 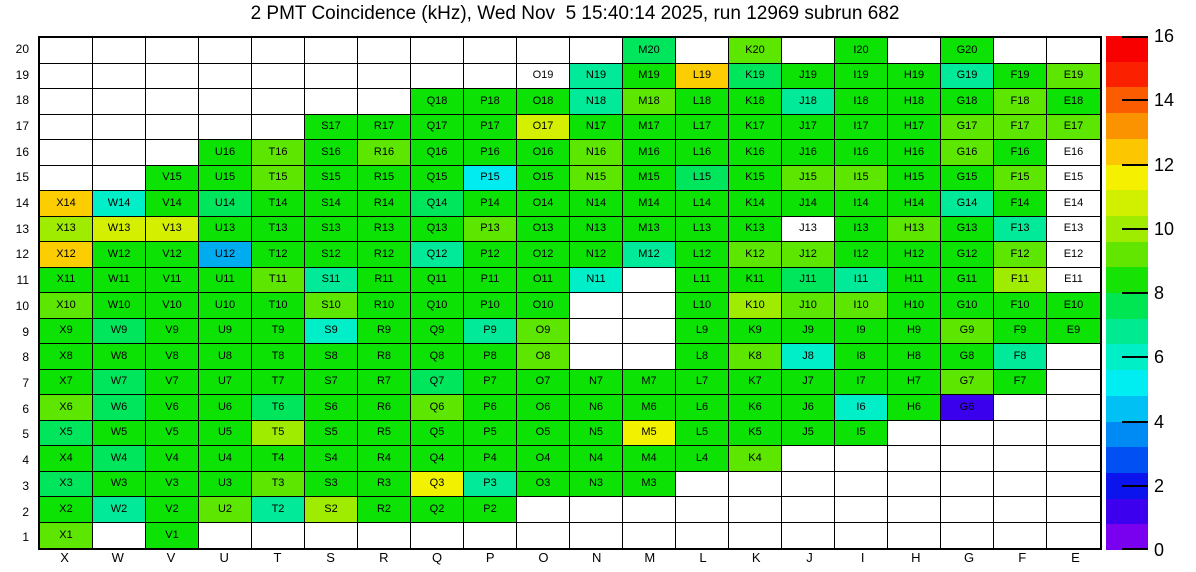 I want to click on cell-Q9: Q9, so click(x=437, y=331).